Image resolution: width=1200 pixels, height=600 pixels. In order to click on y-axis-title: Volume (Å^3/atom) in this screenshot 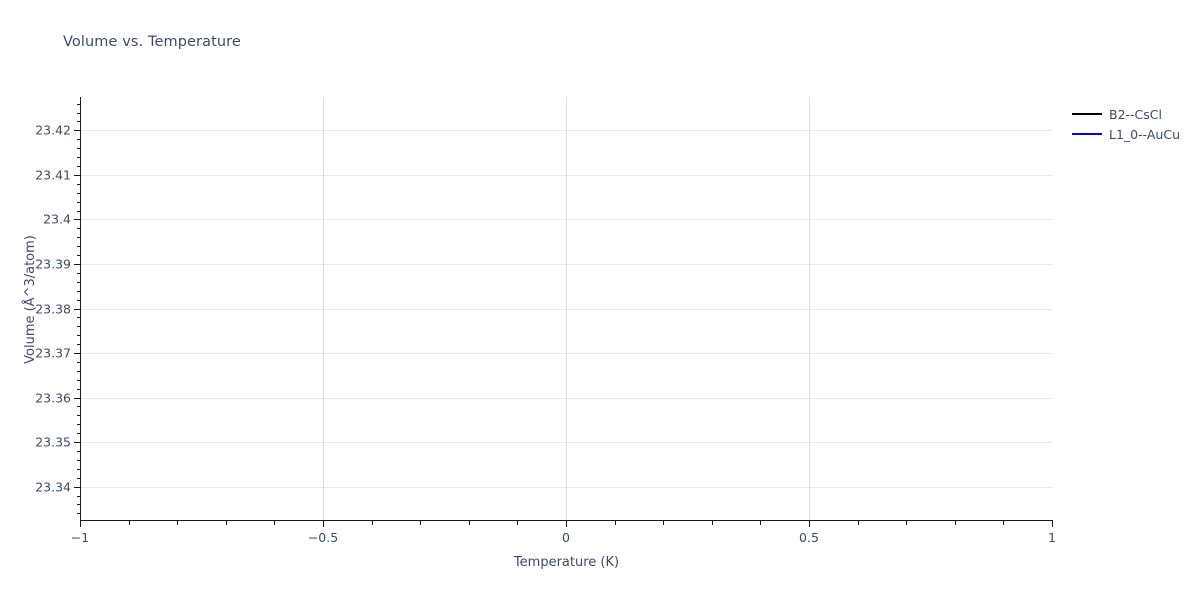, I will do `click(30, 299)`.